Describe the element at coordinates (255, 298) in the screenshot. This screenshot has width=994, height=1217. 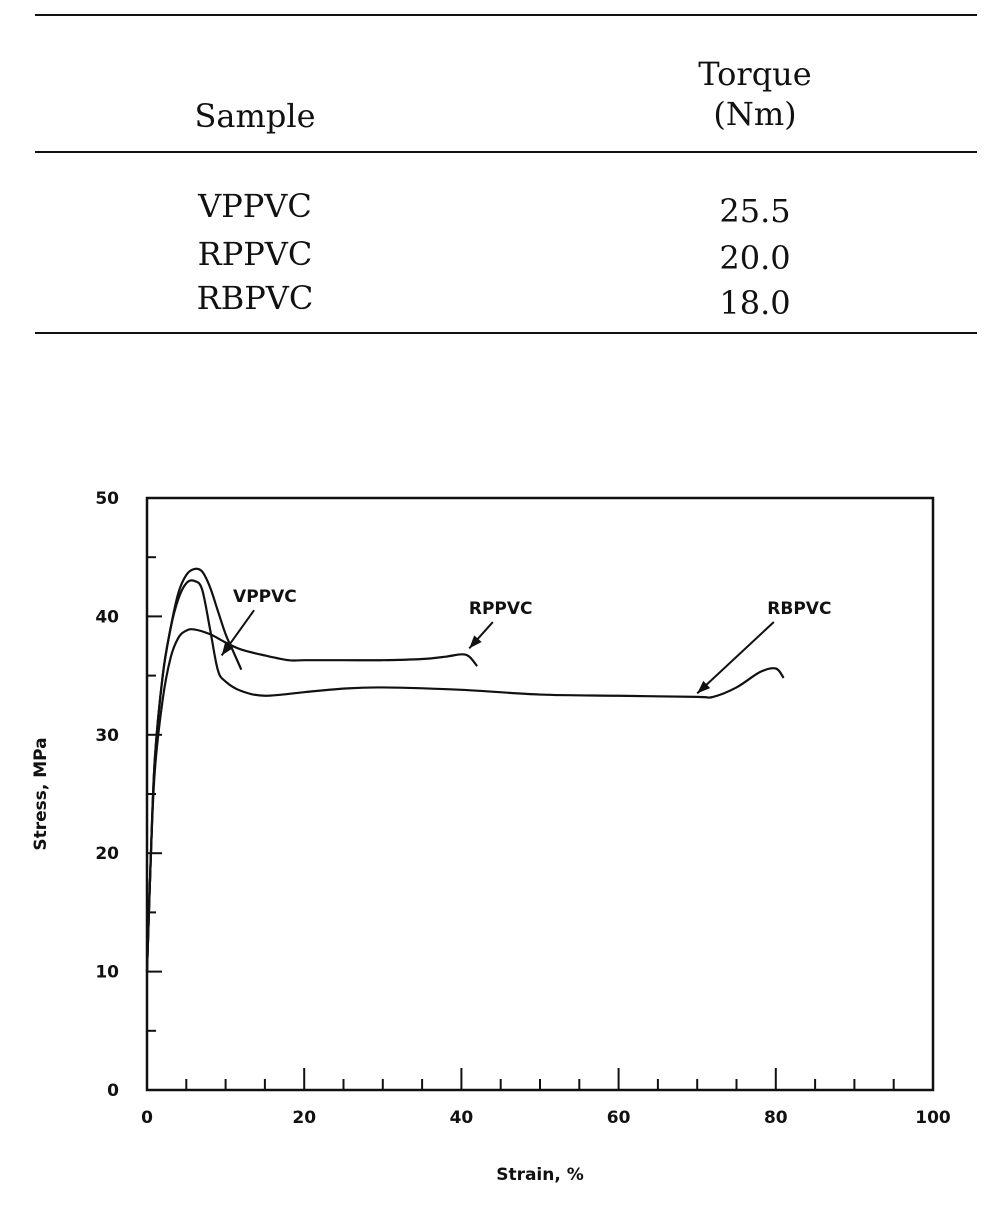
I see `row-sample: RBPVC` at that location.